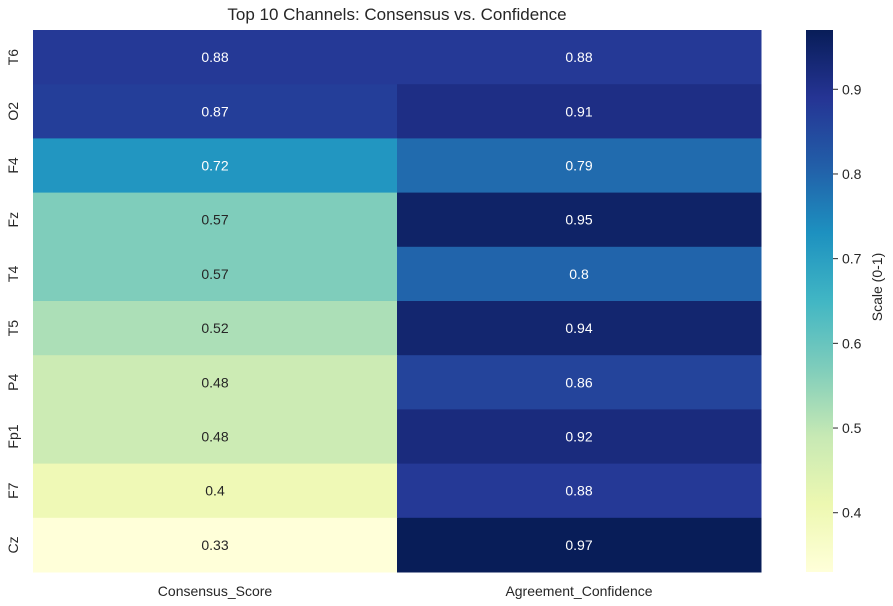 The image size is (893, 606). I want to click on colorbar-tick-label: 0.7, so click(852, 259).